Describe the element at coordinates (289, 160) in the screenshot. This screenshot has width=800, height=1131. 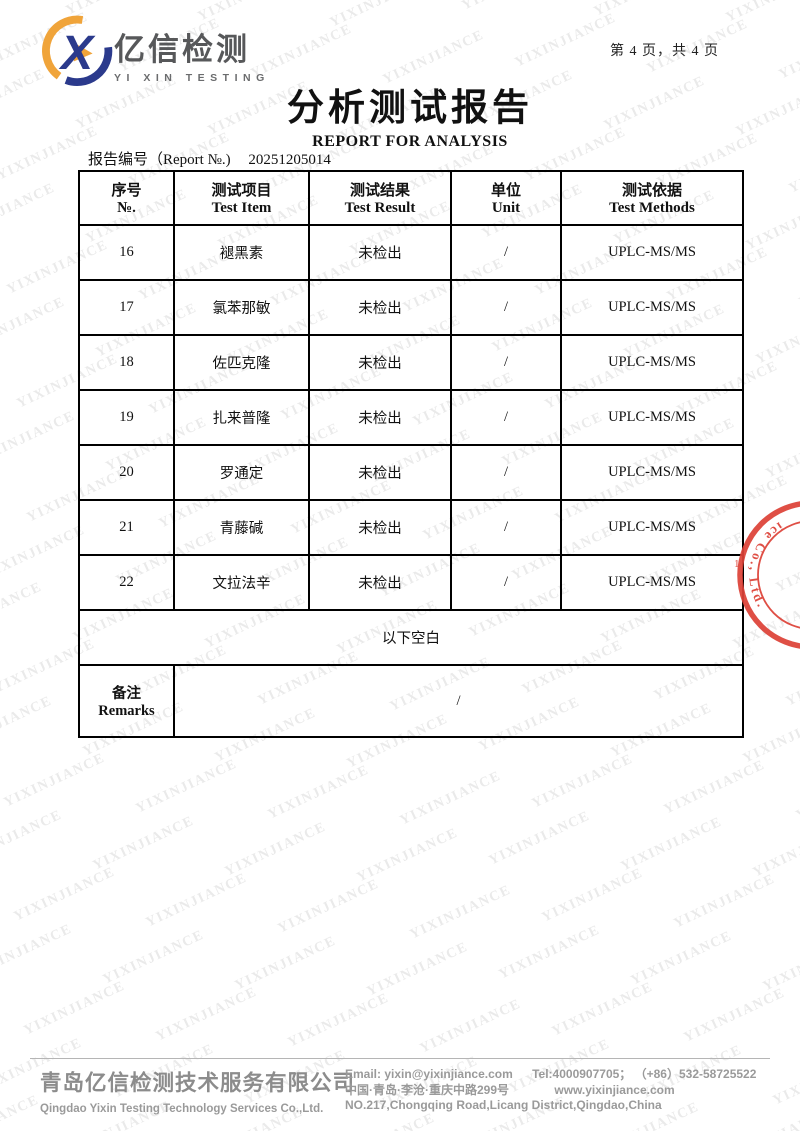
I see `report-number-value: 20251205014` at that location.